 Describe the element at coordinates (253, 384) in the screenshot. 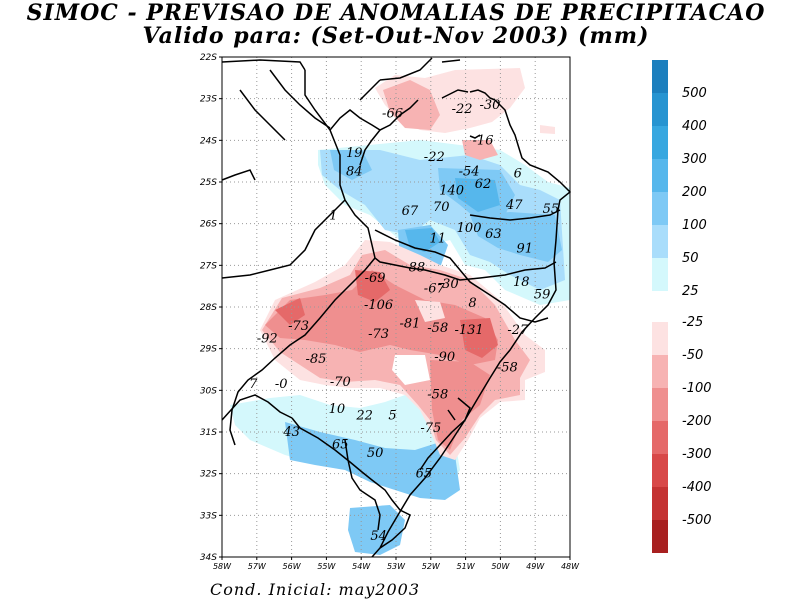

I see `anomaly-value: 7` at that location.